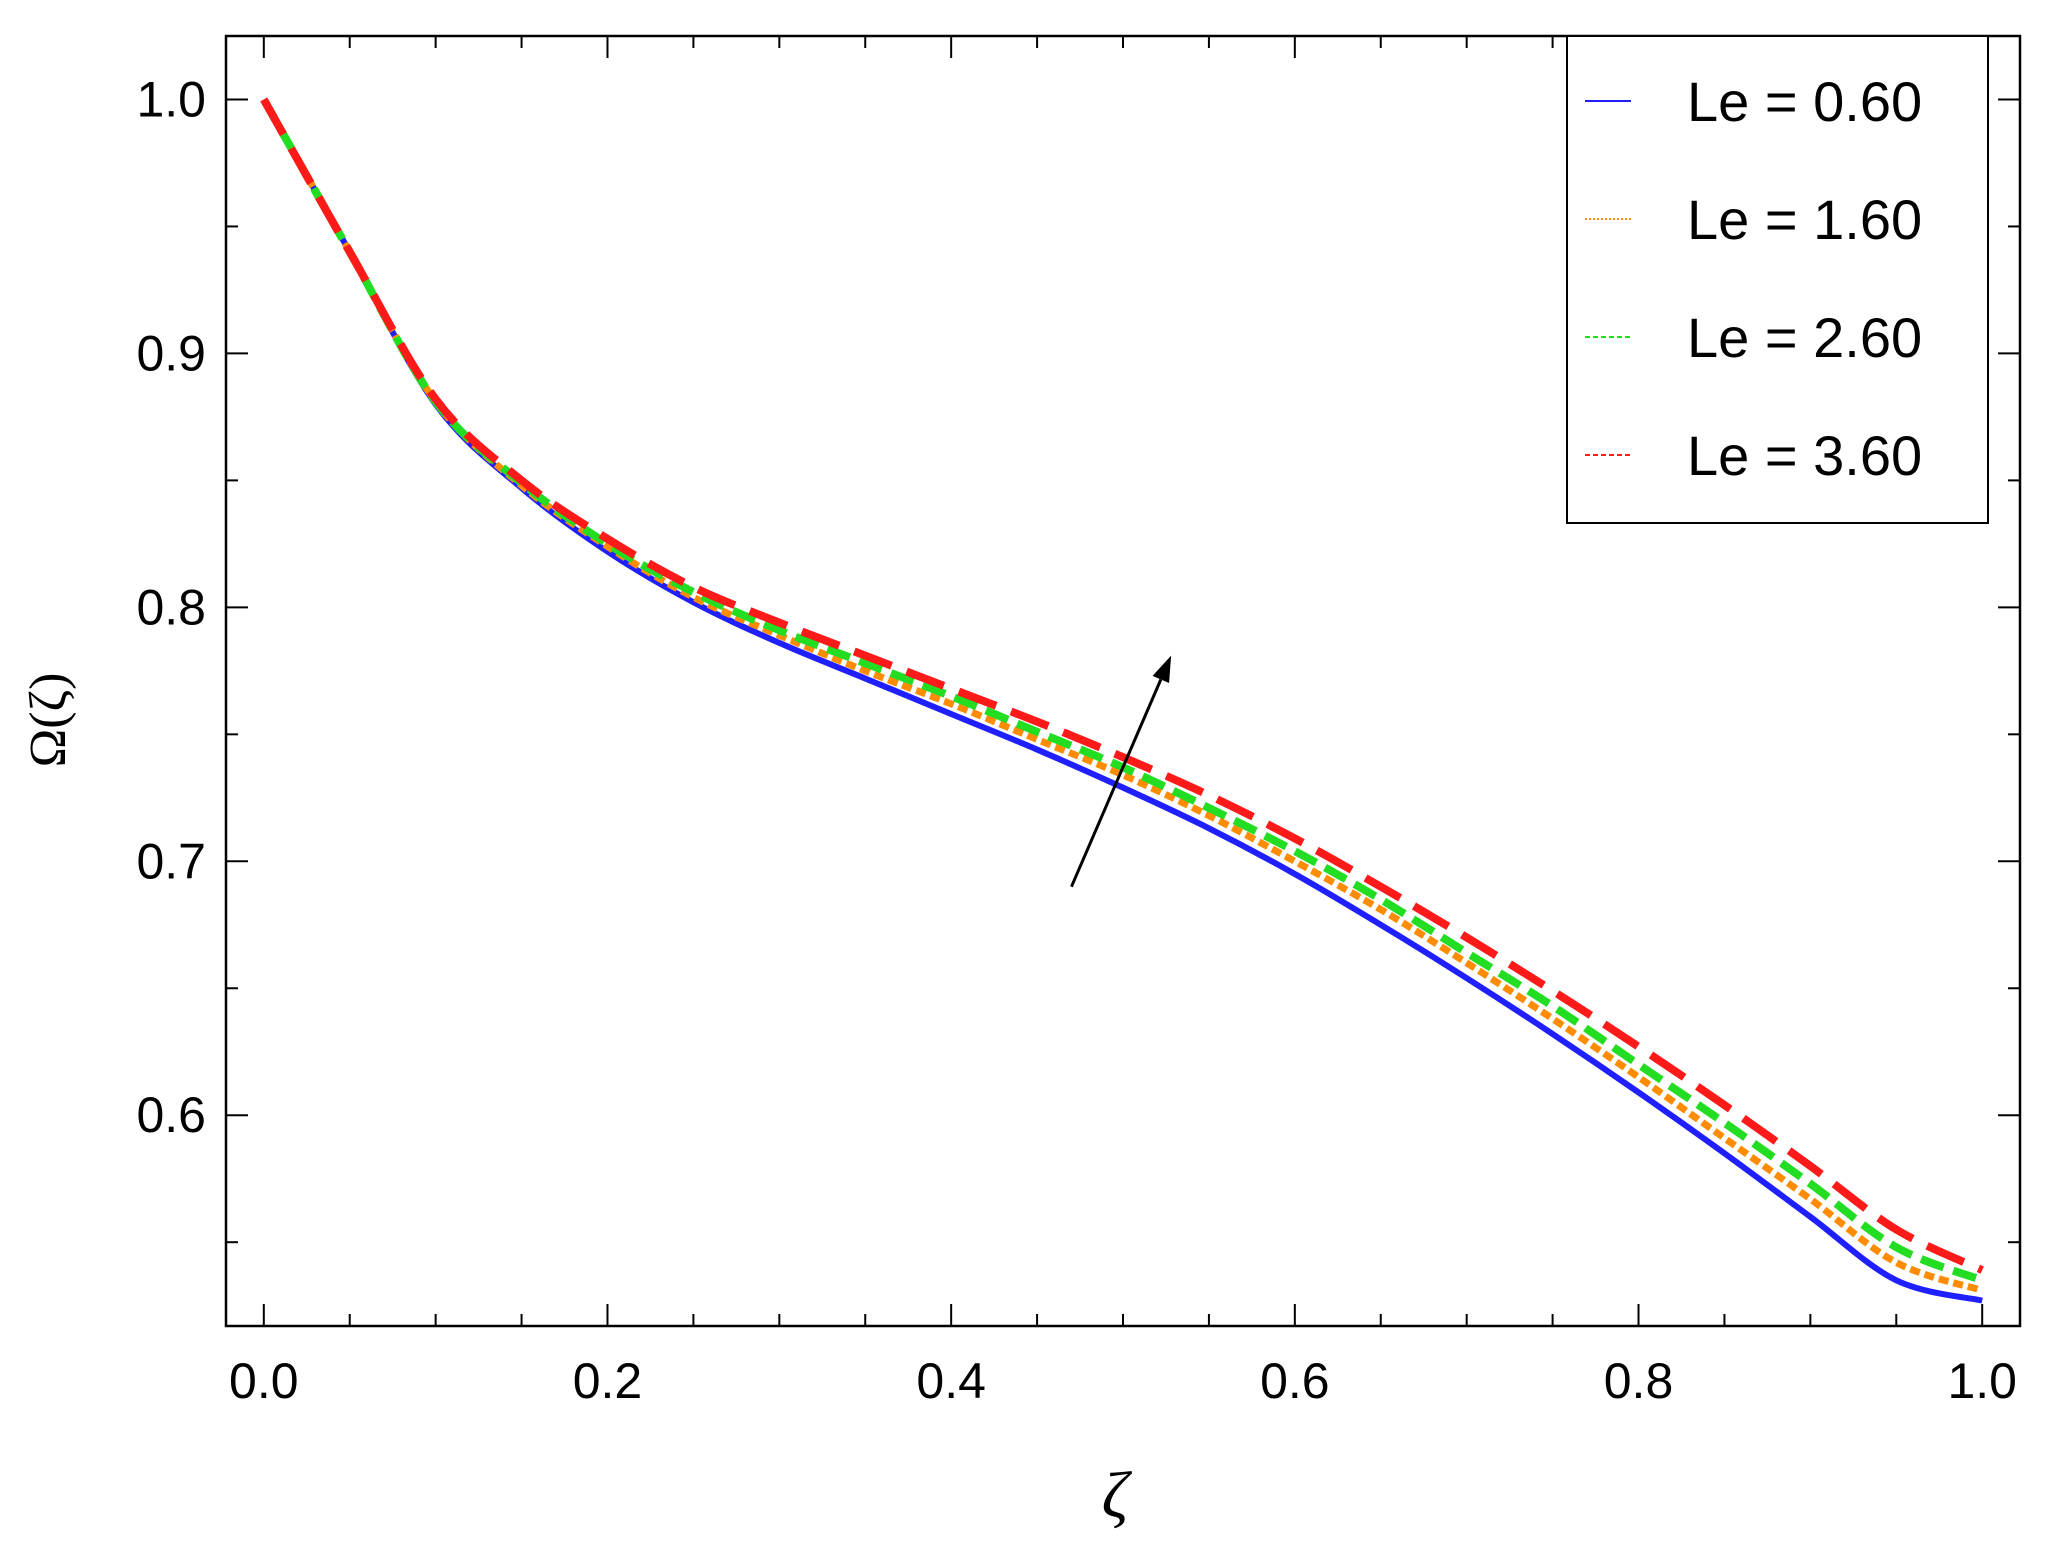  What do you see at coordinates (1295, 1381) in the screenshot?
I see `x-tick-label: 0.6` at bounding box center [1295, 1381].